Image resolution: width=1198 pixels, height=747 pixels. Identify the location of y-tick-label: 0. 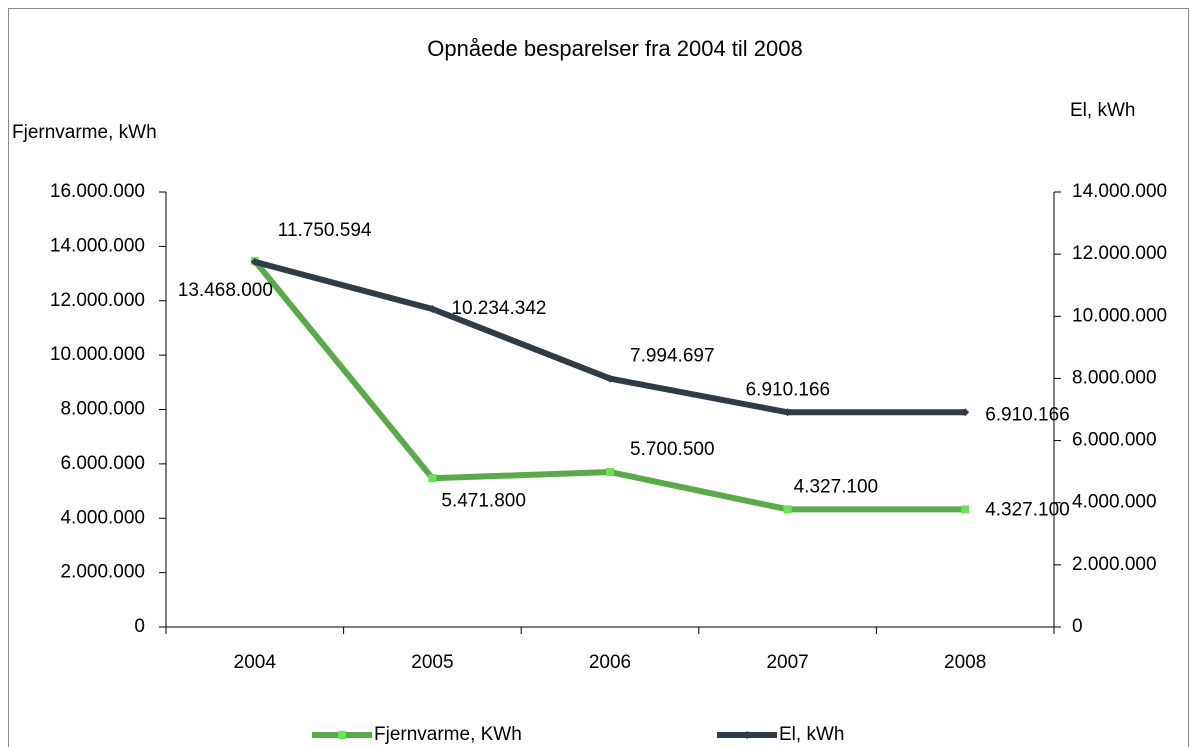
(139, 626).